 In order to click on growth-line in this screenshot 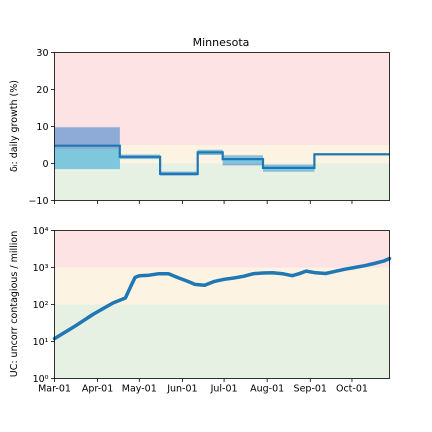, I will do `click(222, 159)`.